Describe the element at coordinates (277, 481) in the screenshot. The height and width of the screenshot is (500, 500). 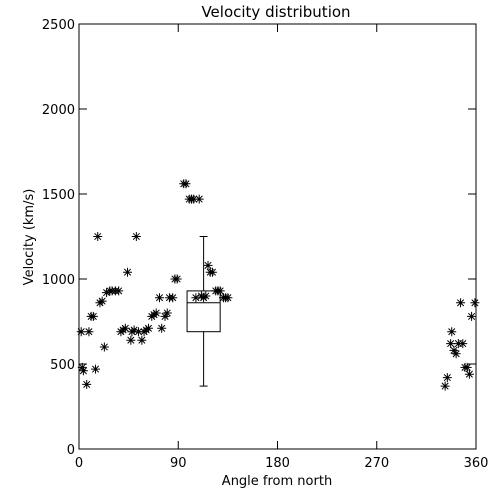
I see `x-axis-label: Angle from north` at that location.